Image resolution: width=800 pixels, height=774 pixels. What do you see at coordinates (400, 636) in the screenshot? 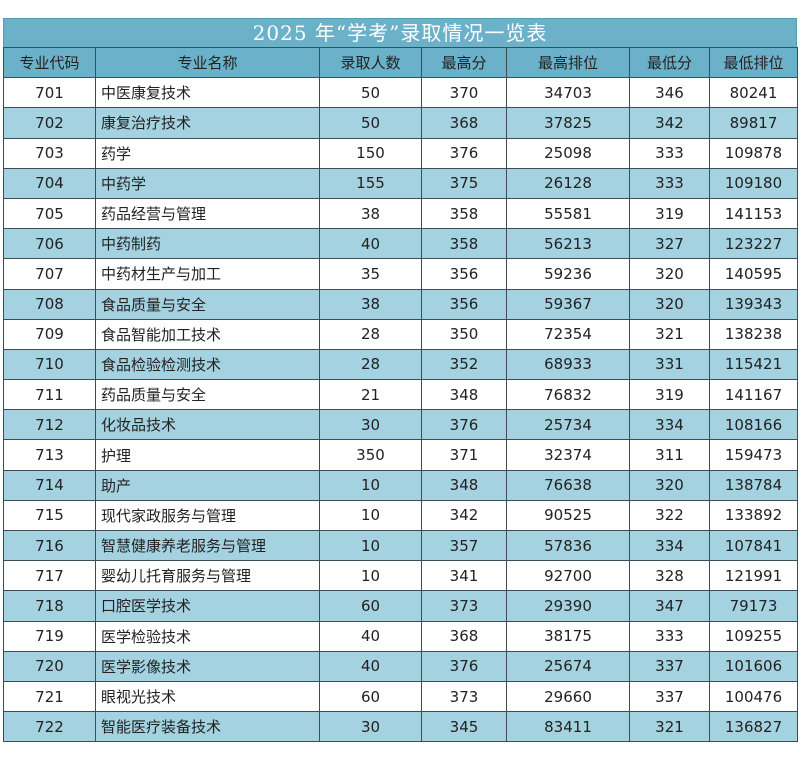
I see `table-row: 719 医学检验技术 40 368 38175 333 109255` at bounding box center [400, 636].